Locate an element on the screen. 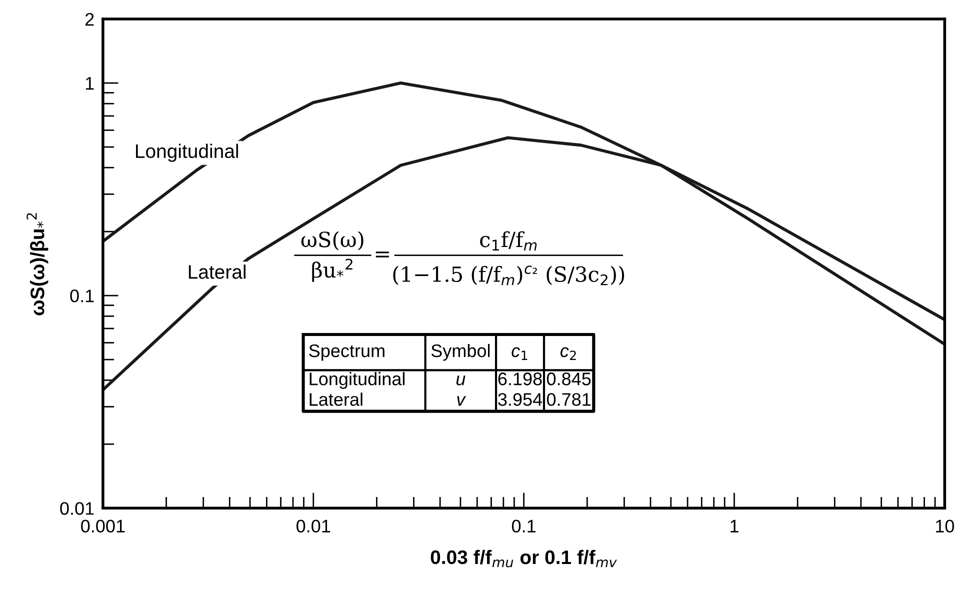  annotation: v is located at coordinates (461, 401).